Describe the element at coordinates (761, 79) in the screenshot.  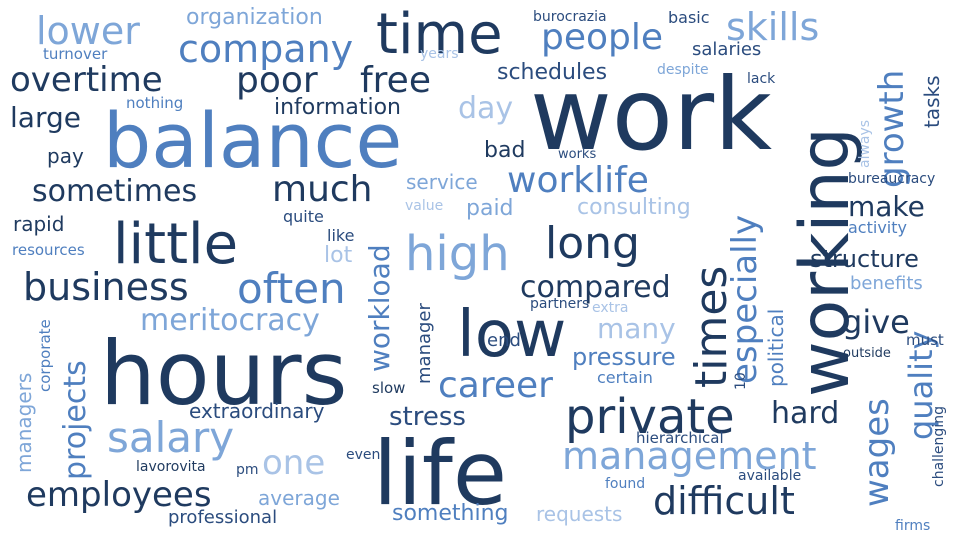
I see `word-lack: lack` at that location.